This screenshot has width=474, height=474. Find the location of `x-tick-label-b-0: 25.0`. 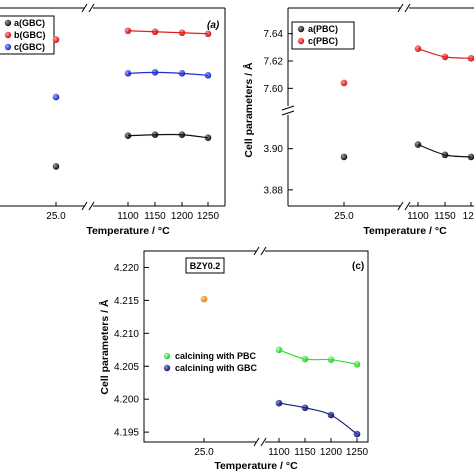

x-tick-label-b-0: 25.0 is located at coordinates (344, 216).